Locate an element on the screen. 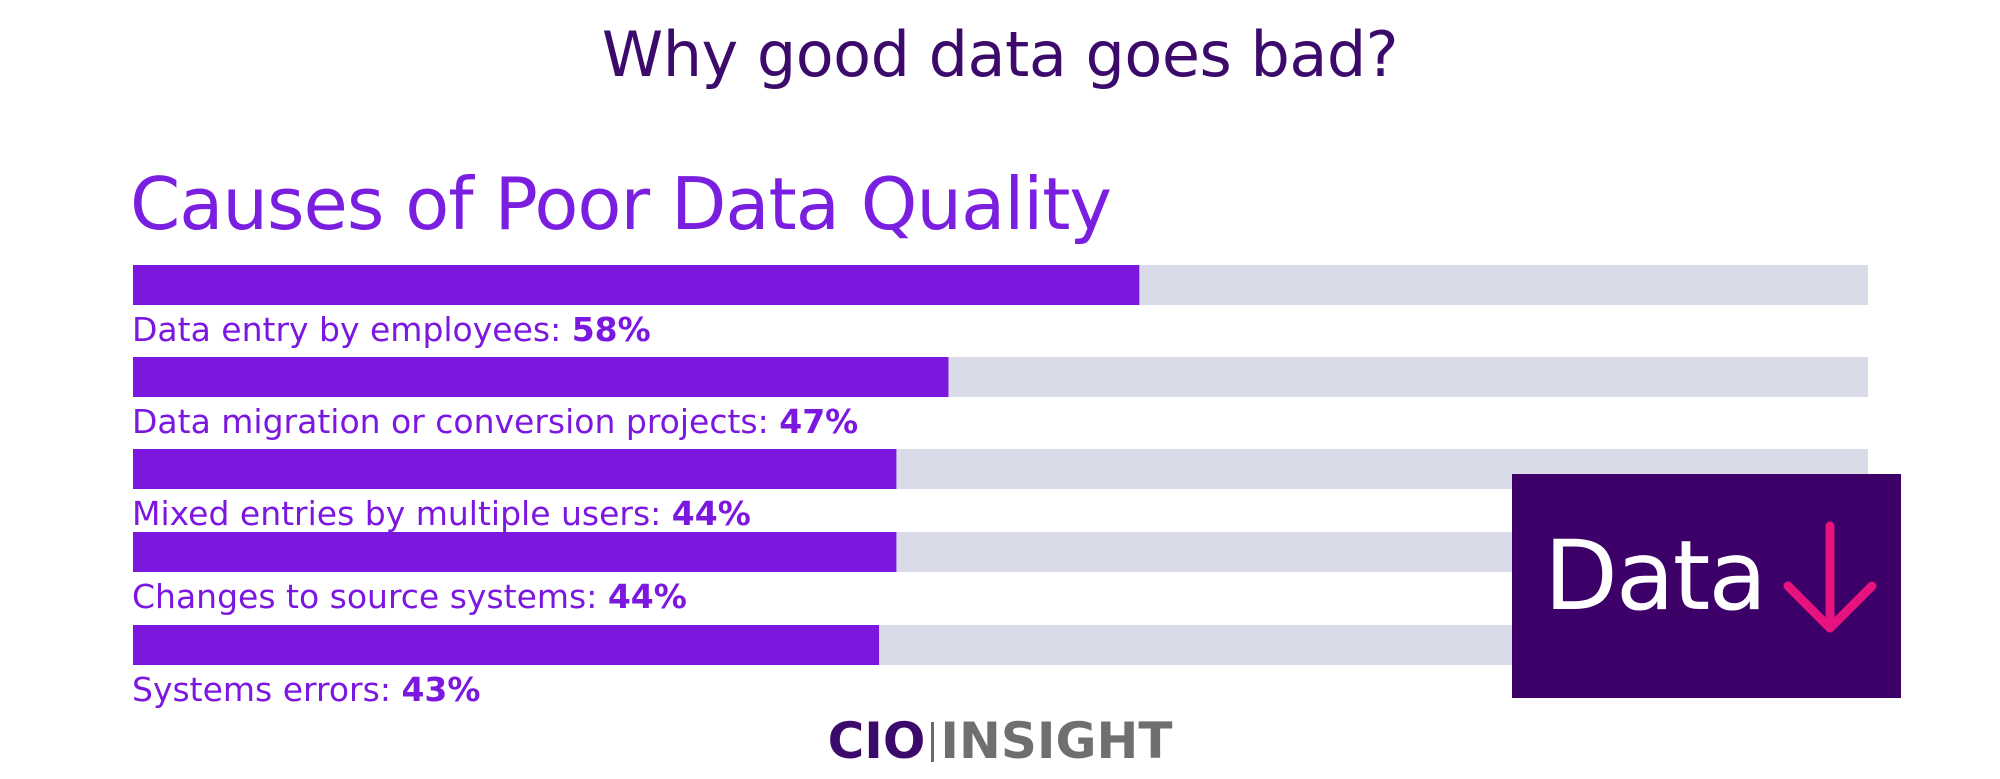  bar-value-label: 58% is located at coordinates (611, 329).